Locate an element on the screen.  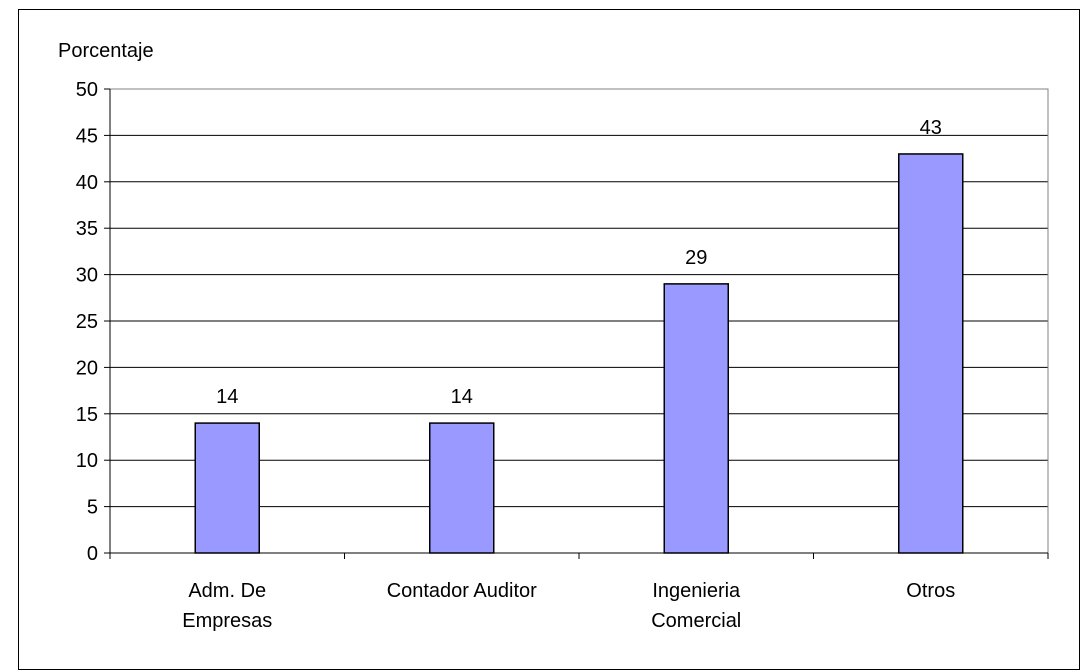
data-label: 43 is located at coordinates (931, 128).